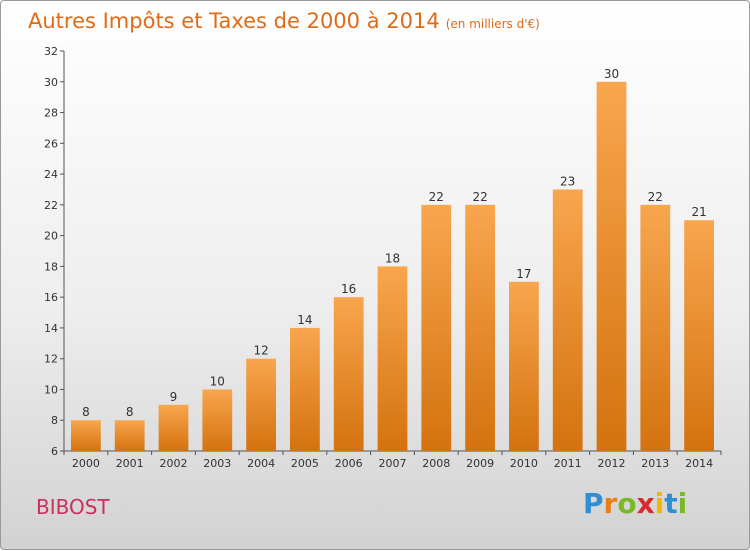 This screenshot has width=750, height=551. I want to click on value-label: 12, so click(260, 351).